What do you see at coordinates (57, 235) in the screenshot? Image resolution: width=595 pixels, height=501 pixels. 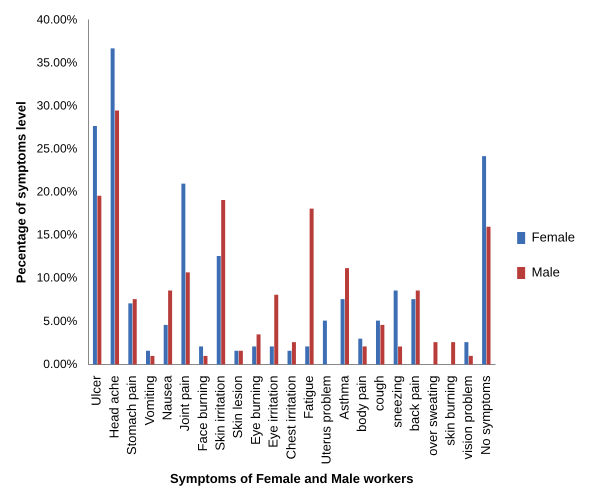 I see `y-tick-label: 15.00%` at bounding box center [57, 235].